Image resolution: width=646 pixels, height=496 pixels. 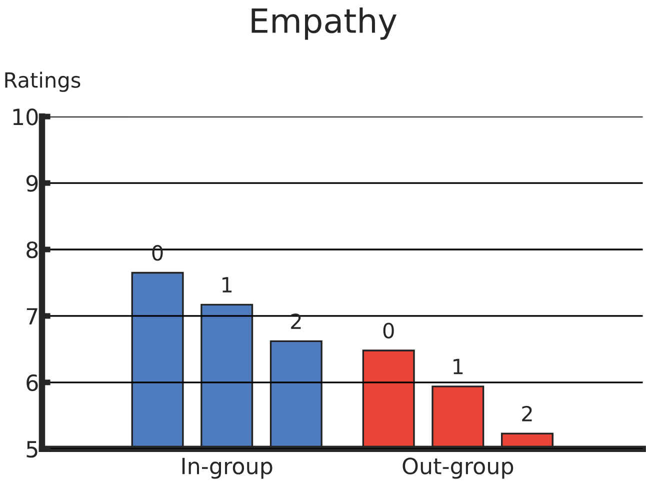 What do you see at coordinates (527, 414) in the screenshot?
I see `text: 2` at bounding box center [527, 414].